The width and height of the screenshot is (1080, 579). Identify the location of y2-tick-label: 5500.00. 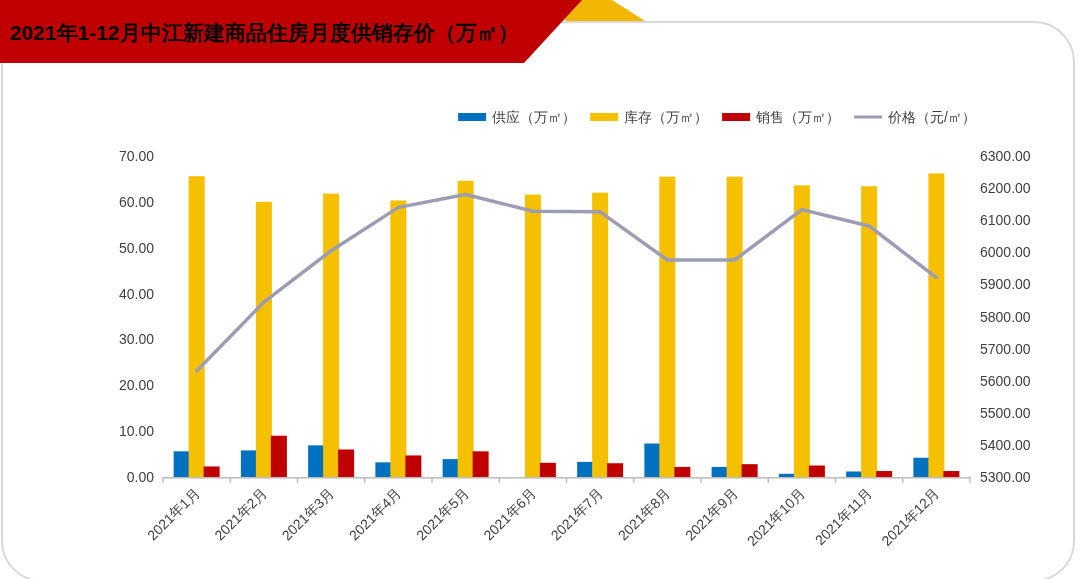
(1005, 412).